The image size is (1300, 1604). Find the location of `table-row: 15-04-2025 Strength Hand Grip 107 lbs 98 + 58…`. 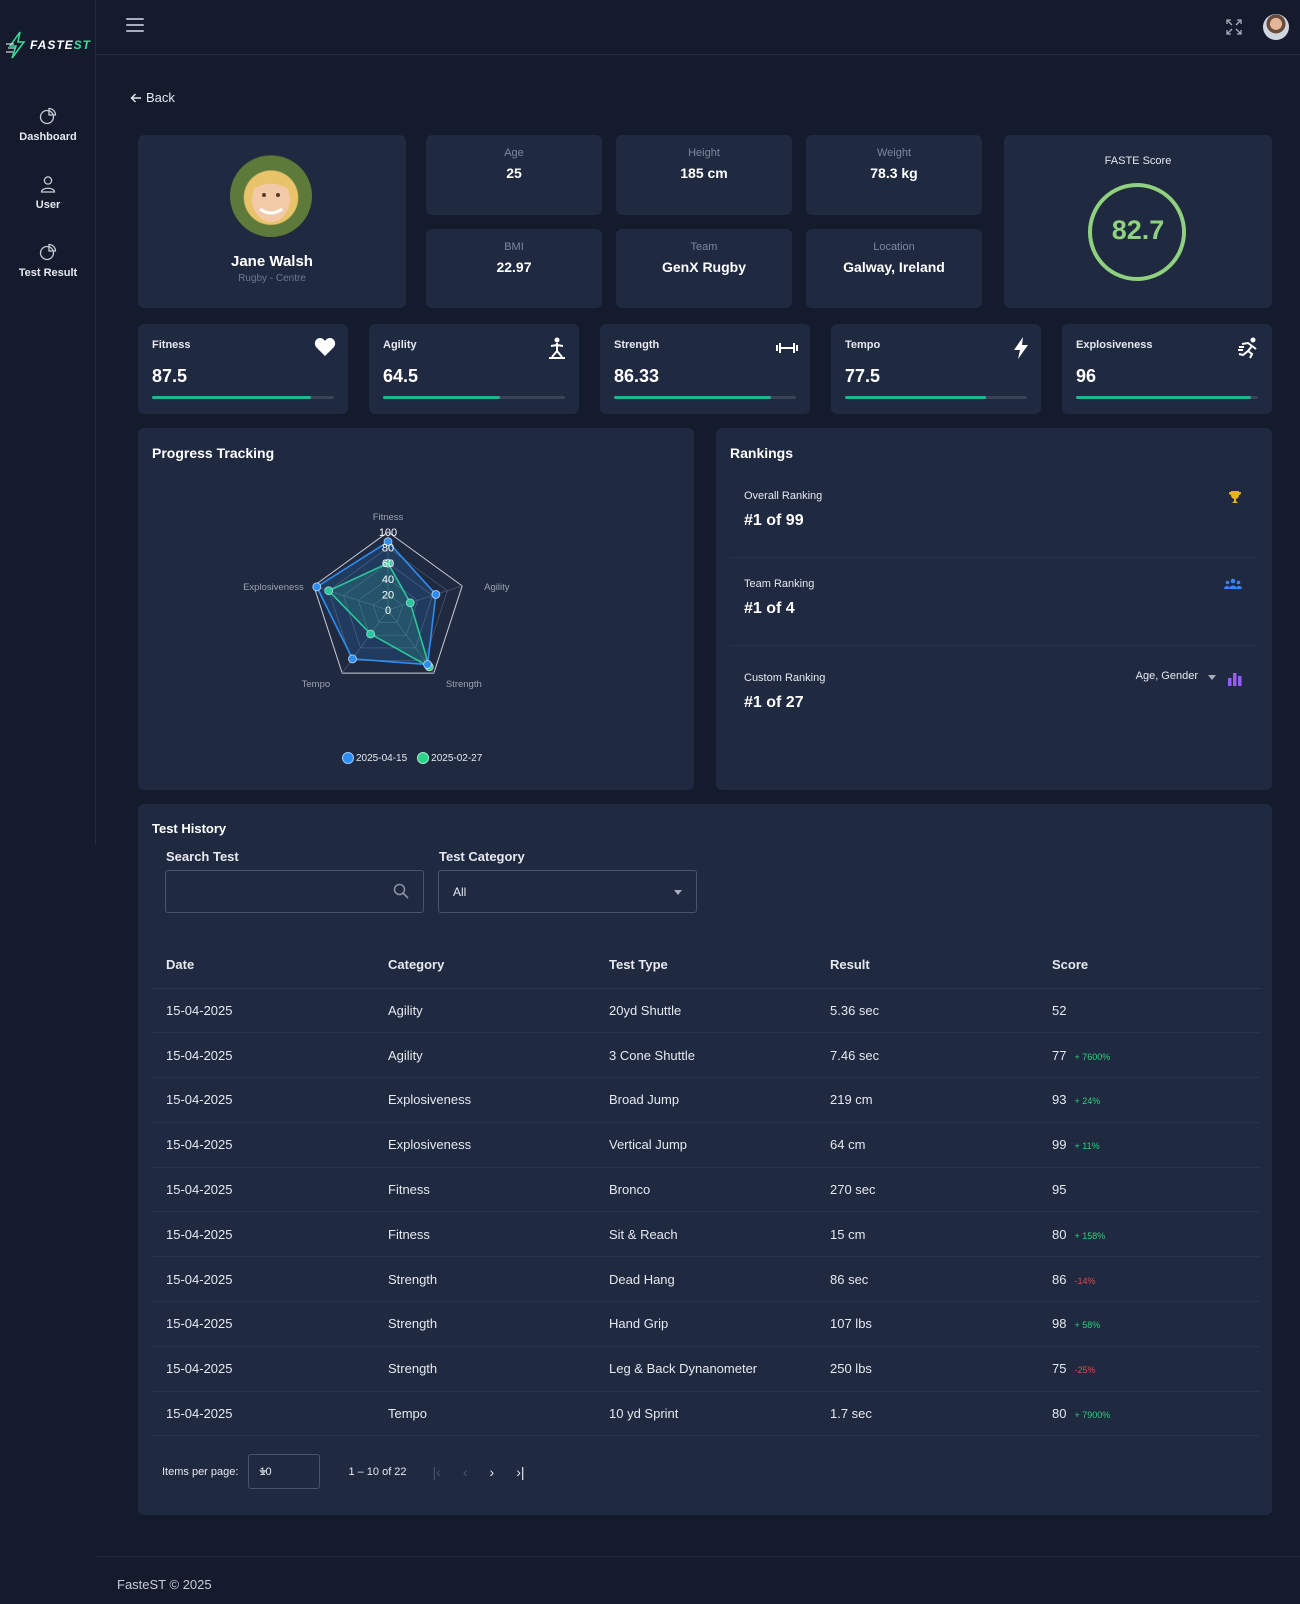

table-row: 15-04-2025 Strength Hand Grip 107 lbs 98 + 58… is located at coordinates (706, 1324).